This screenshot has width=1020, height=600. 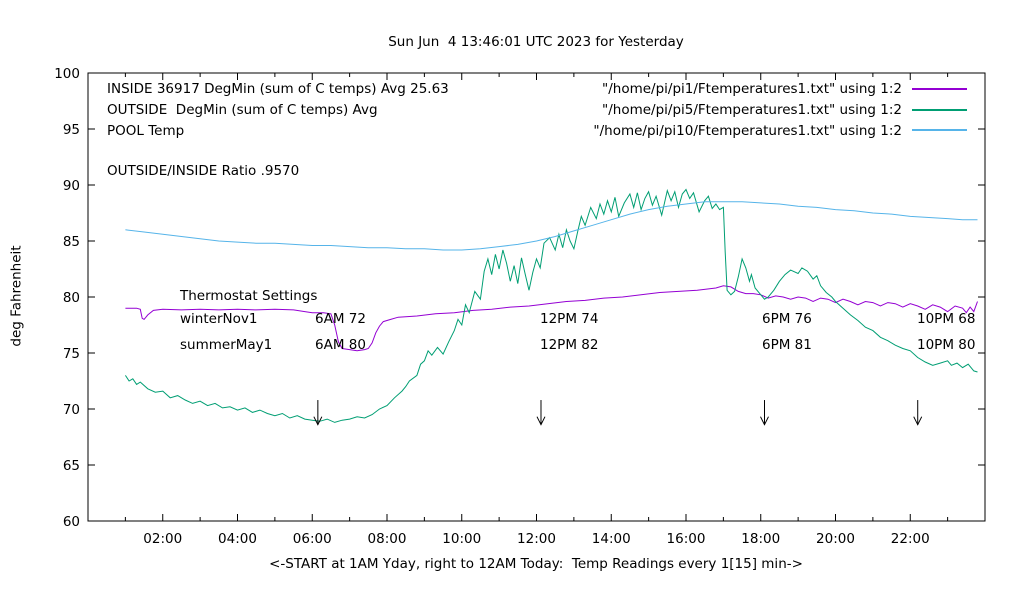 I want to click on x-tick-label: 04:00, so click(x=237, y=539).